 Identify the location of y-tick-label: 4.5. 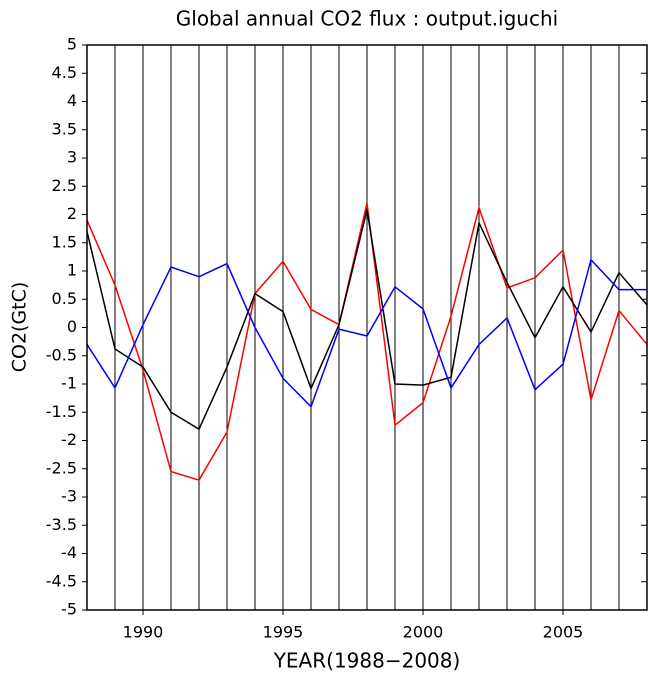
(64, 72).